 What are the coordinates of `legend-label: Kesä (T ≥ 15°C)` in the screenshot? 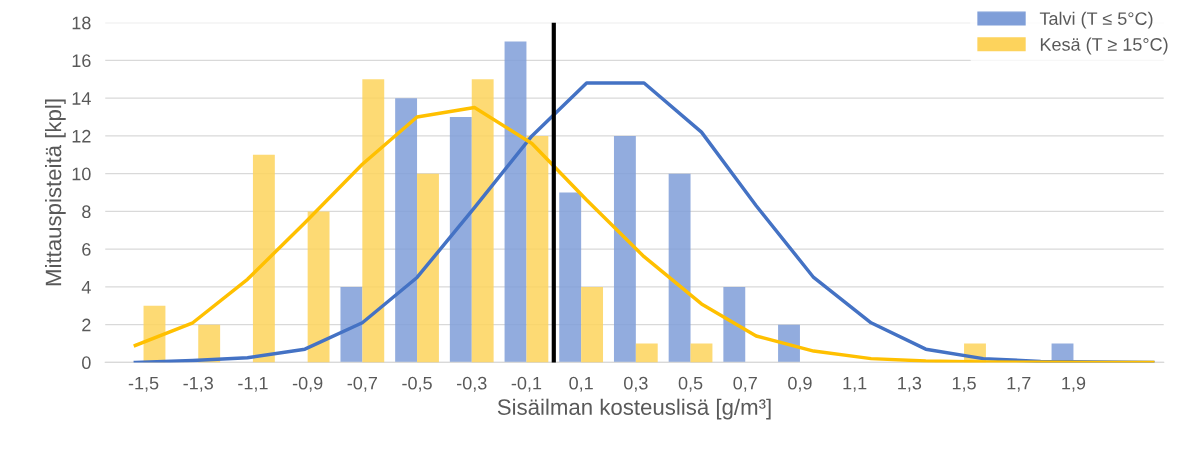 It's located at (1104, 46).